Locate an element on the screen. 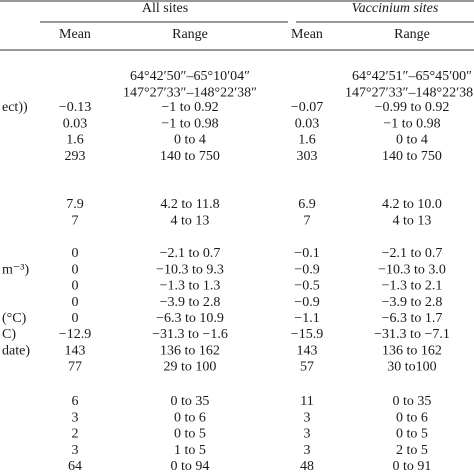  cell: 0 to 94 is located at coordinates (190, 466).